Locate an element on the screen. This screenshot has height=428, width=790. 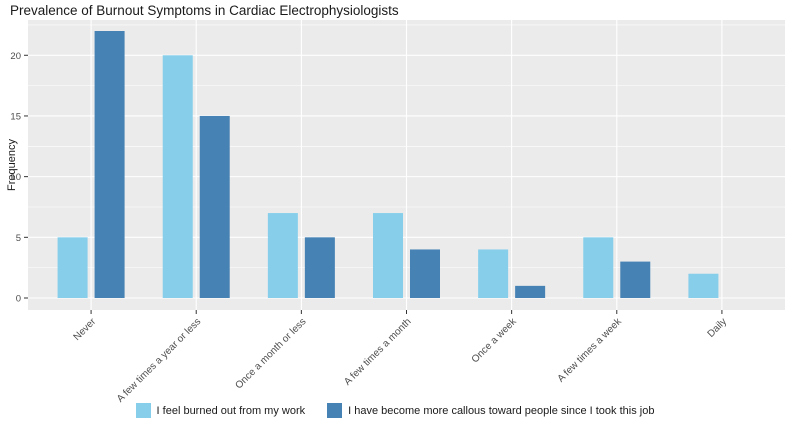
legend-swatch-light-blue is located at coordinates (143, 410).